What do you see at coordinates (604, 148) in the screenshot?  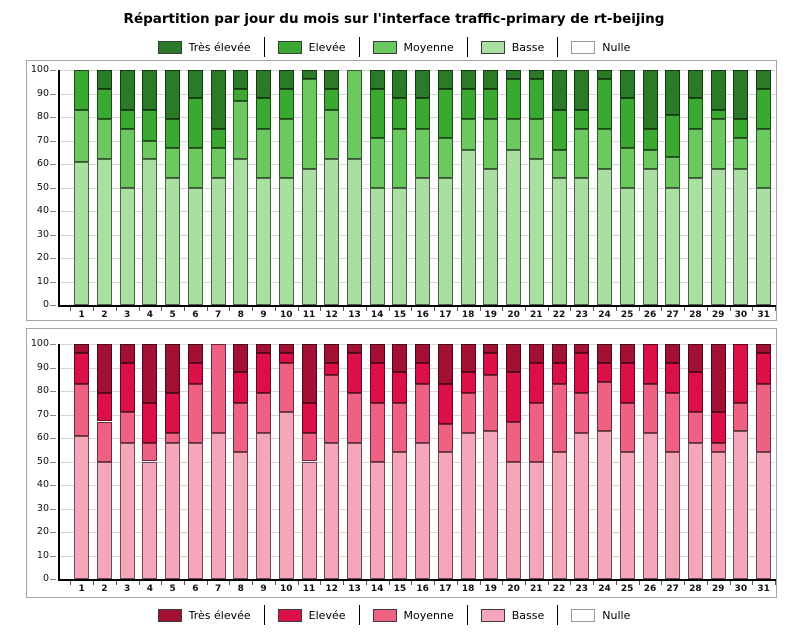 I see `bar-day-24-moyenne` at bounding box center [604, 148].